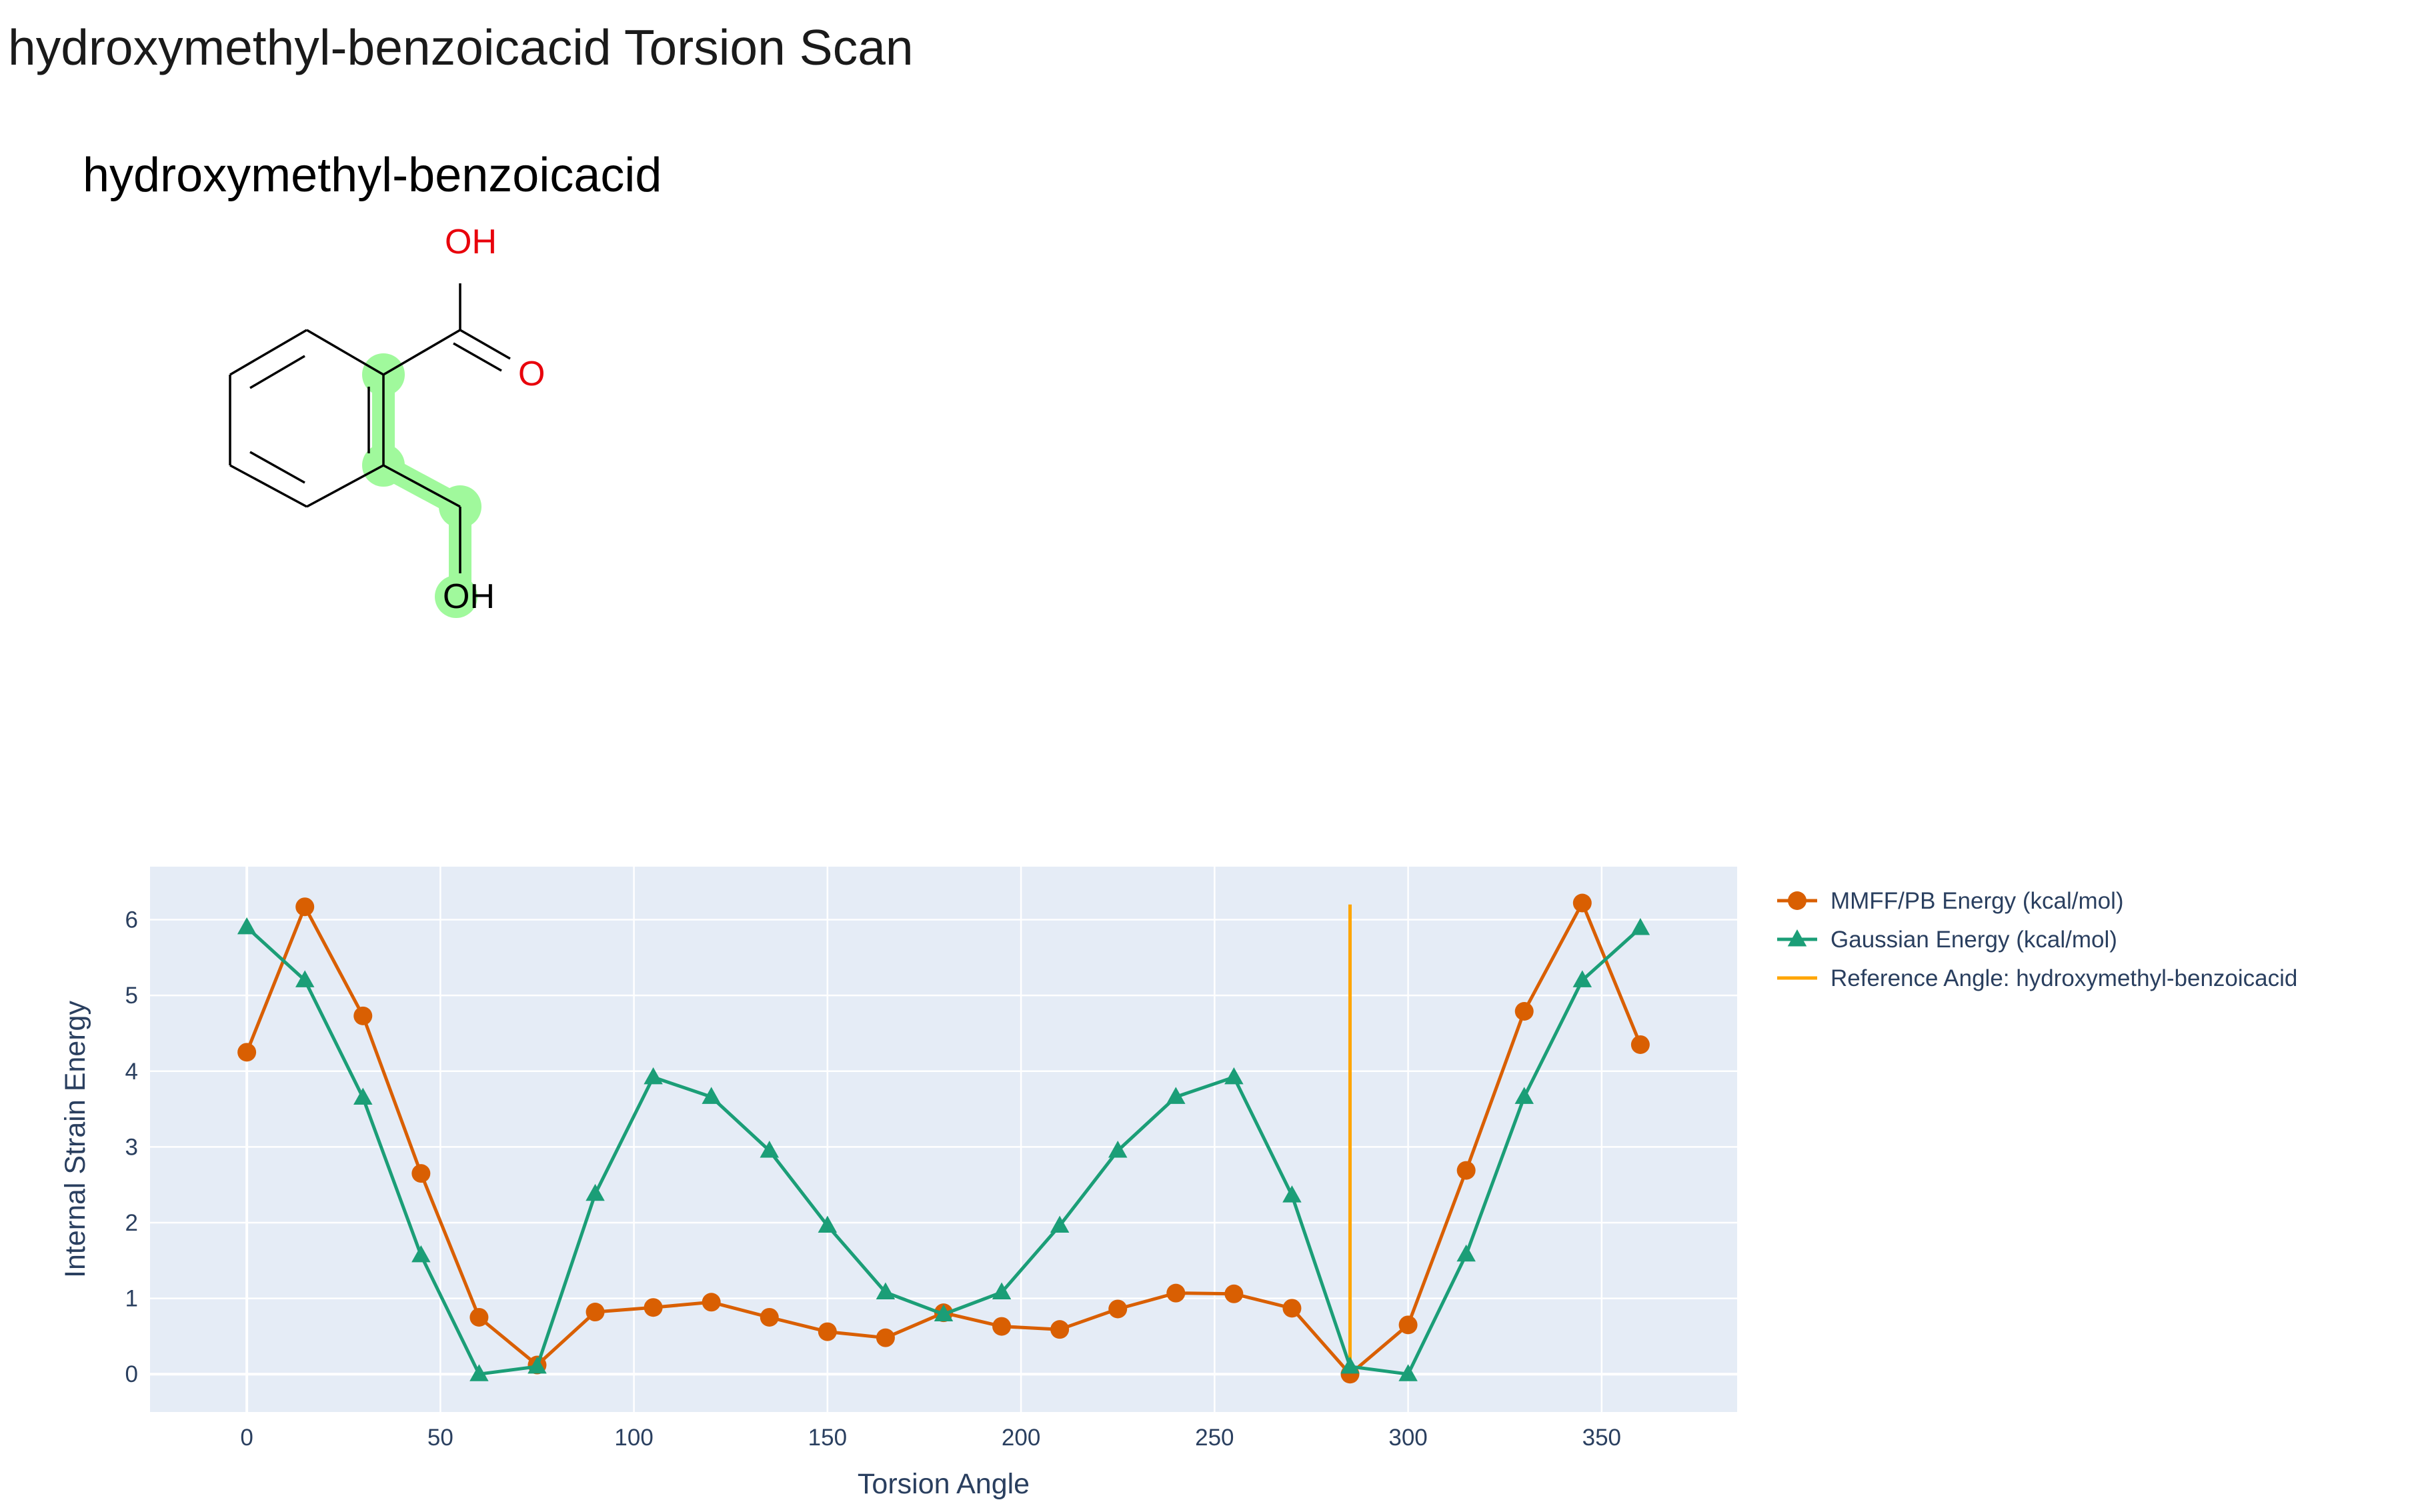  I want to click on y-axis-title: Internal Strain Energy, so click(75, 1139).